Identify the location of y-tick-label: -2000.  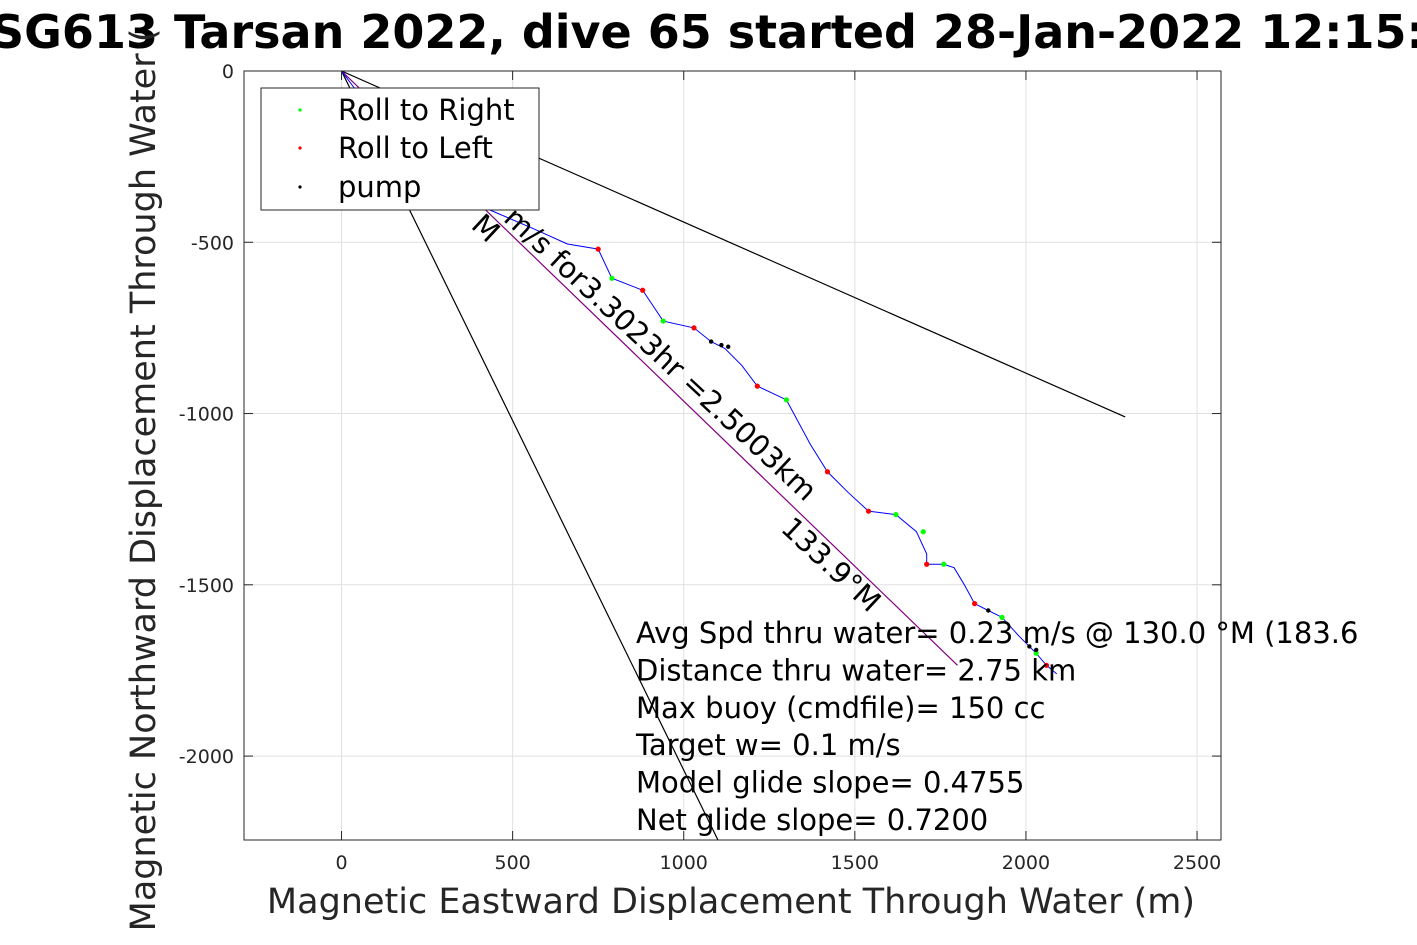
(206, 757).